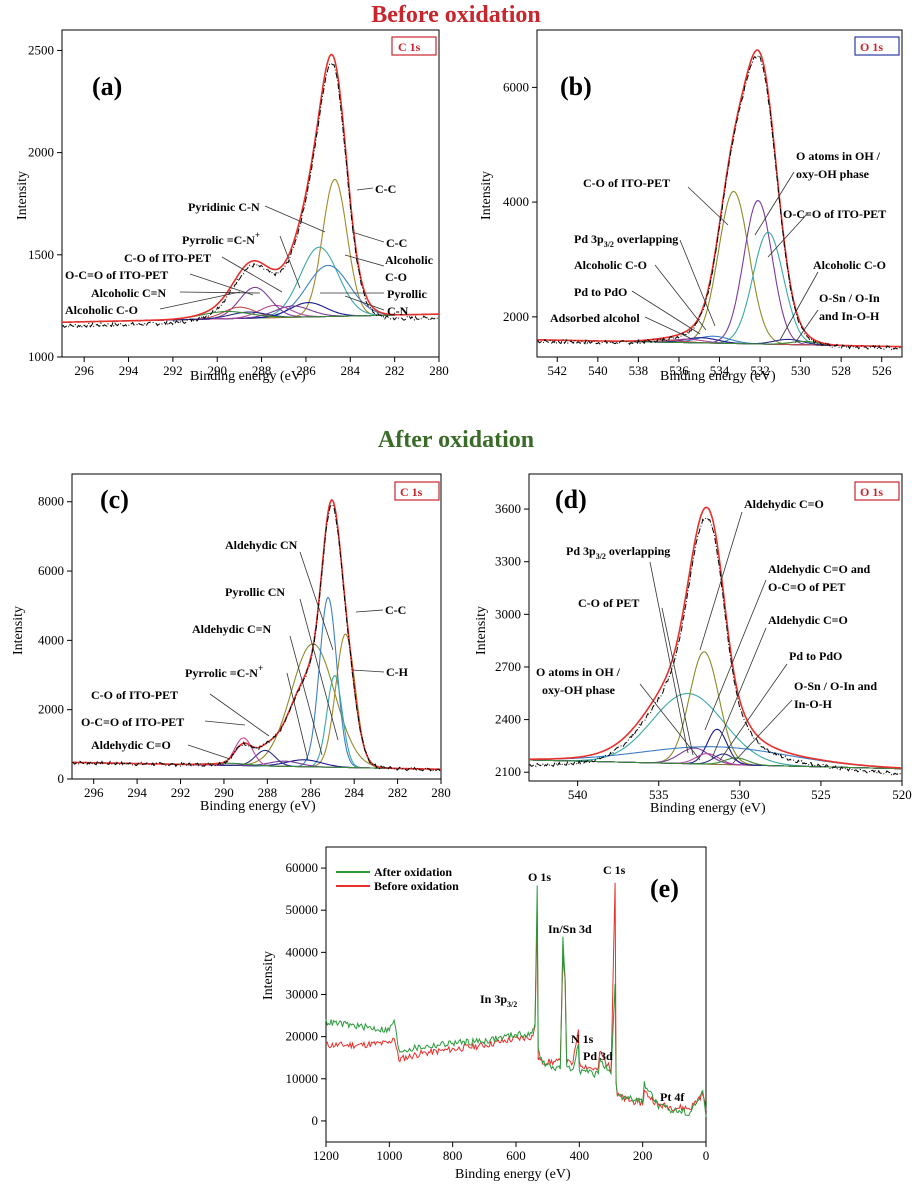 Image resolution: width=912 pixels, height=1190 pixels. What do you see at coordinates (664, 888) in the screenshot?
I see `panel-e-letter: (e)` at bounding box center [664, 888].